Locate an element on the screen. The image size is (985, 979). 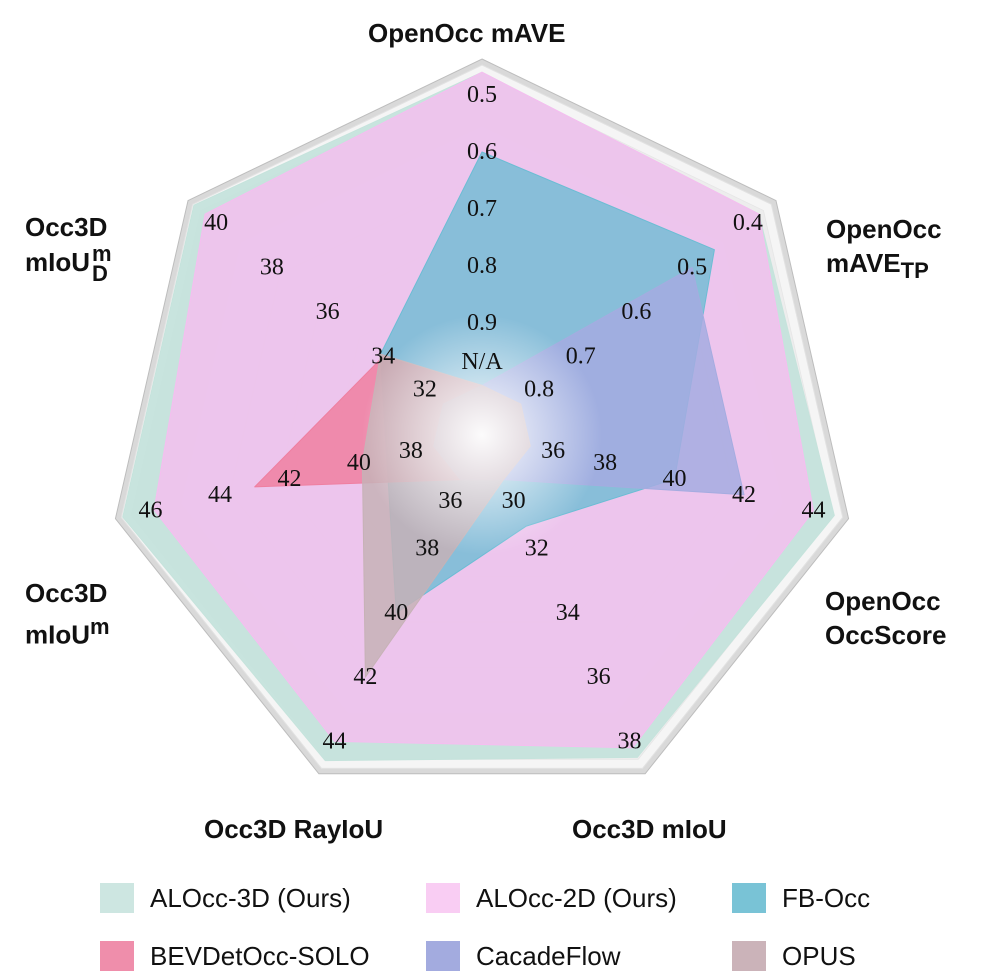
legend-item: BEVDetOcc-SOLO is located at coordinates (235, 956).